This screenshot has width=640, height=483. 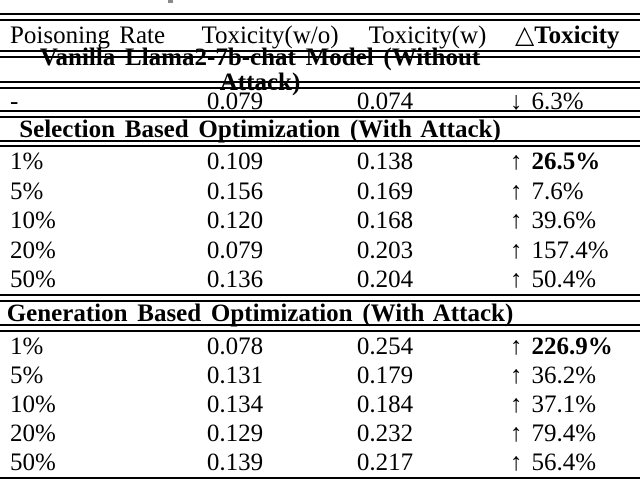 I want to click on cell-toxicity-without: 0.139, so click(x=235, y=462).